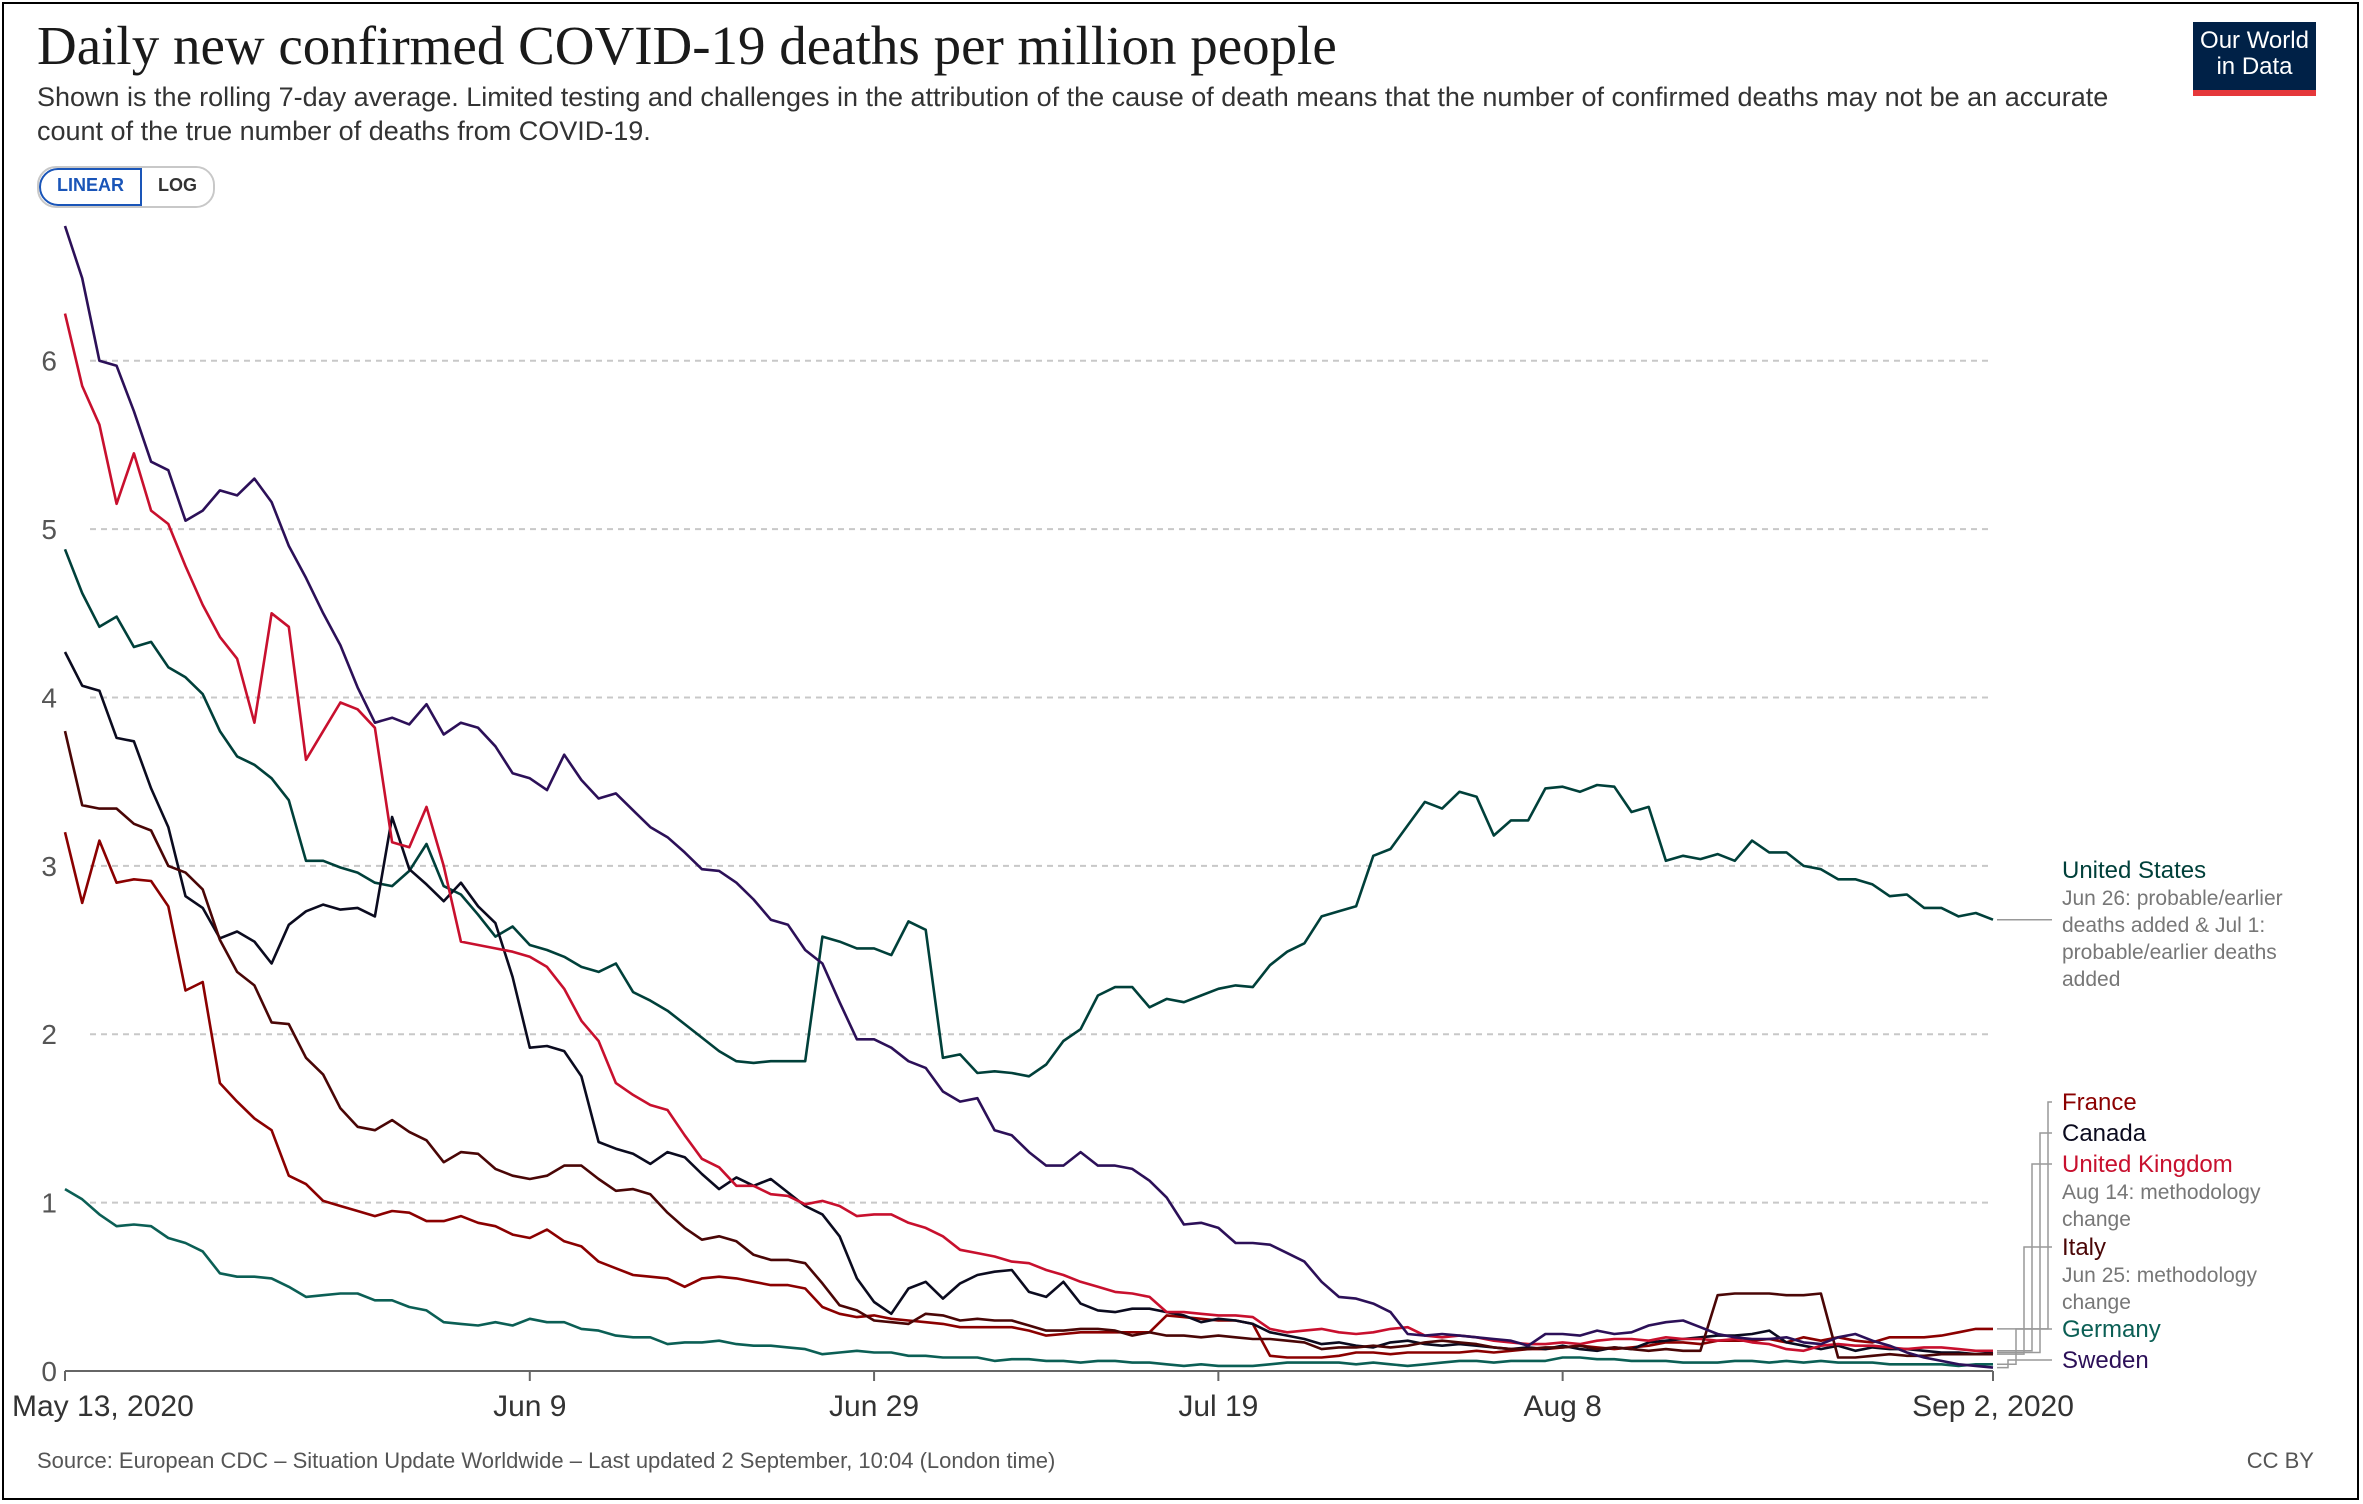  Describe the element at coordinates (1993, 1406) in the screenshot. I see `x-tick-label: Sep 2, 2020` at that location.